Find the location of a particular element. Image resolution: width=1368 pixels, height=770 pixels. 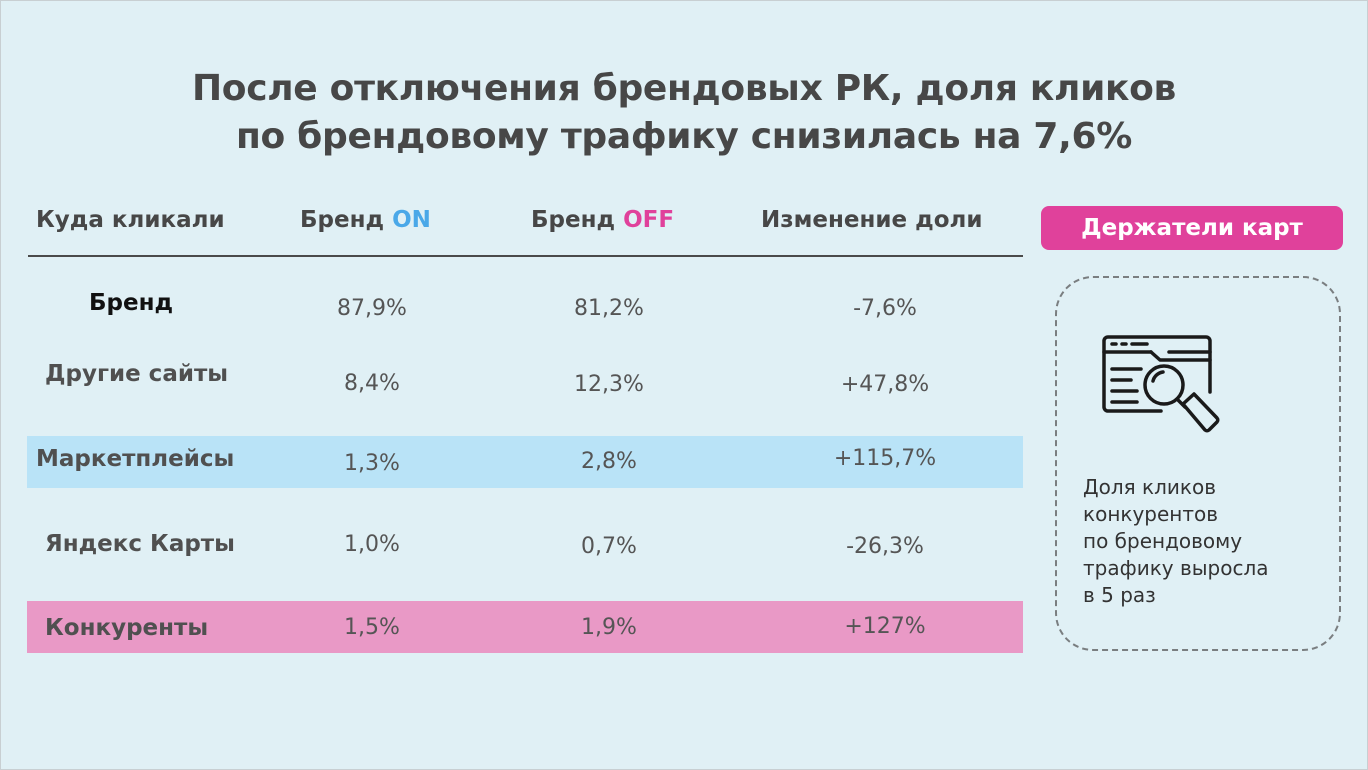

cell-market-off: 2,8% is located at coordinates (609, 461).